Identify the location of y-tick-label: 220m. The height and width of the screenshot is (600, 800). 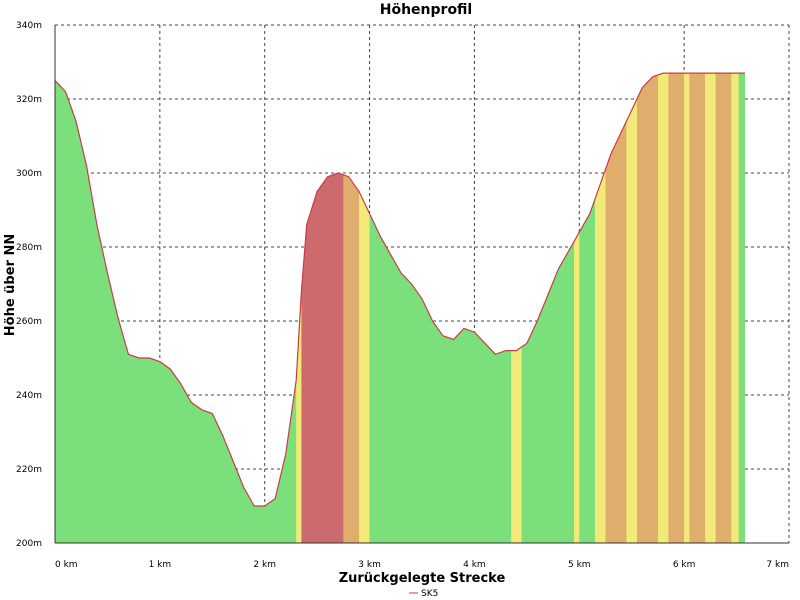
(29, 470).